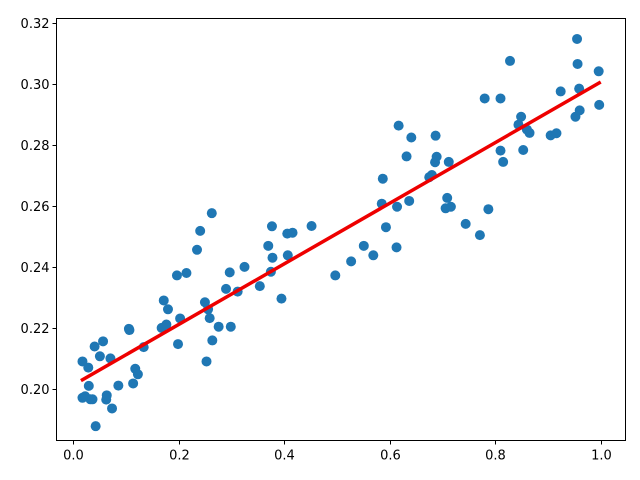 The width and height of the screenshot is (640, 480). Describe the element at coordinates (35, 390) in the screenshot. I see `y-tick-label: 0.20` at that location.